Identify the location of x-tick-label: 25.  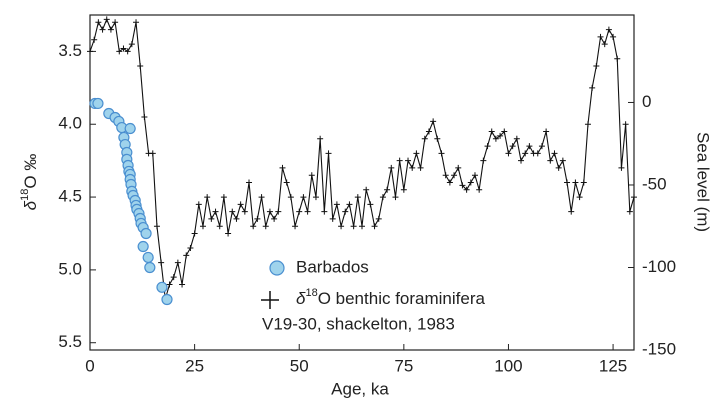
(194, 365).